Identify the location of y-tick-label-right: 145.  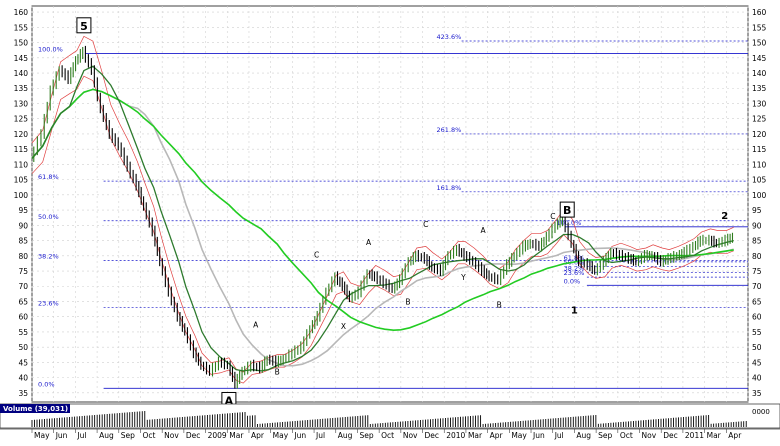
(759, 58).